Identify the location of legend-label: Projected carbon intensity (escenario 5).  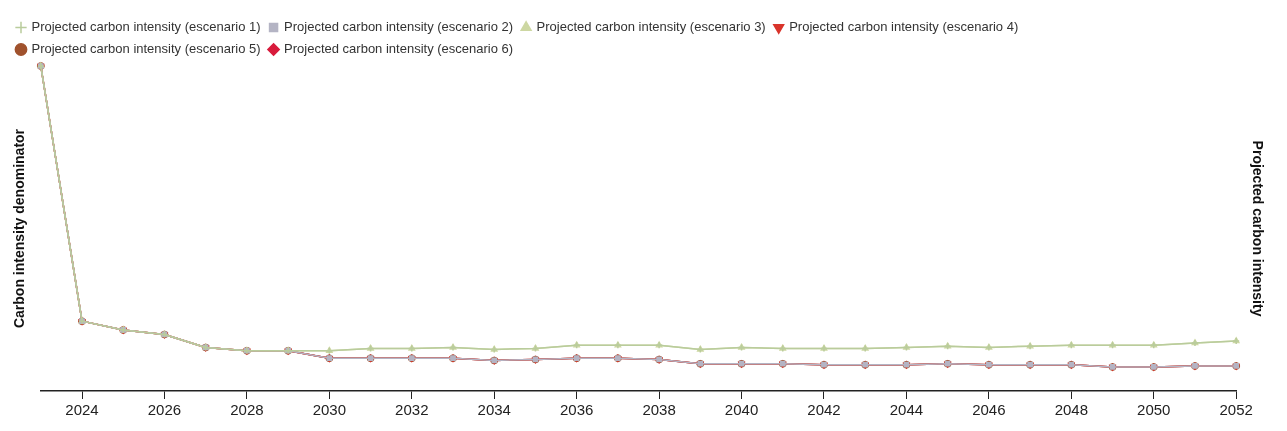
(146, 49).